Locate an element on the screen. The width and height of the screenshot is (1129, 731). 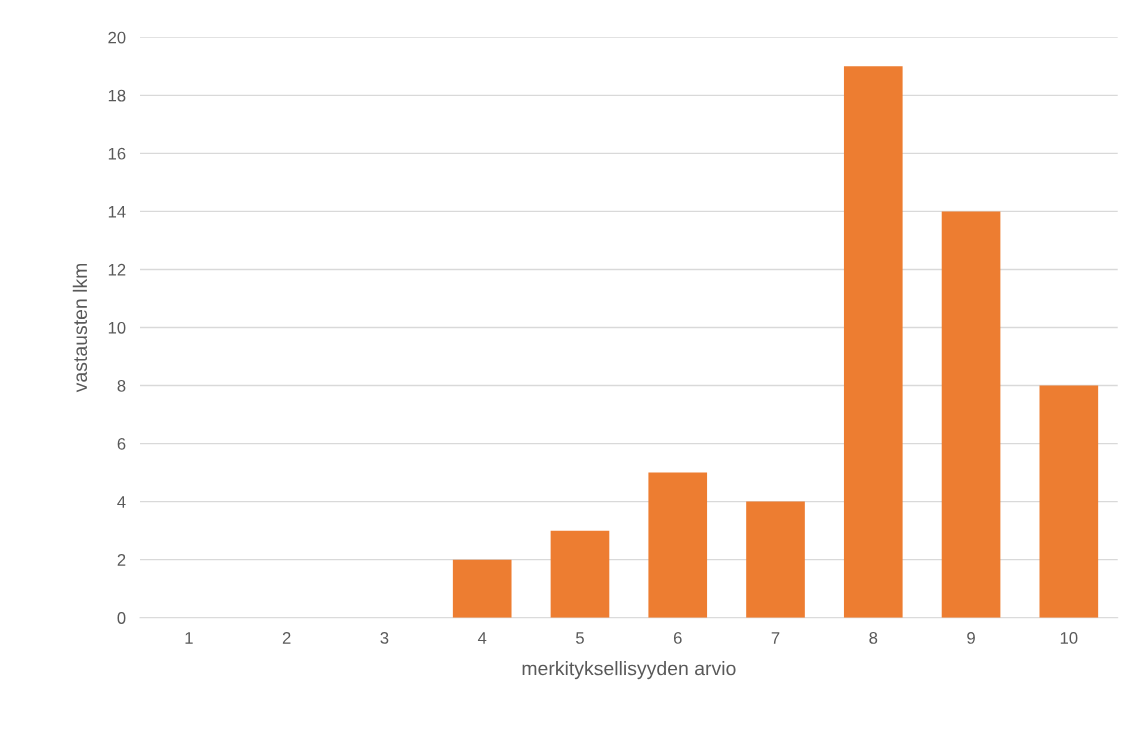
x-tick-label: 5 is located at coordinates (580, 638).